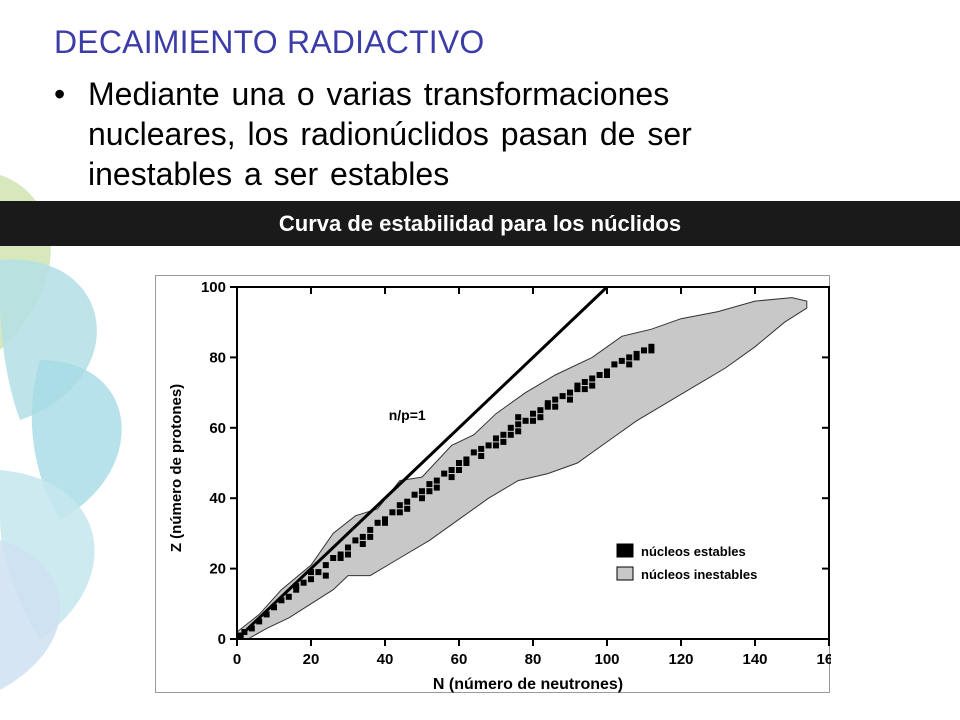  I want to click on x-axis-label: N (número de neutrones), so click(528, 684).